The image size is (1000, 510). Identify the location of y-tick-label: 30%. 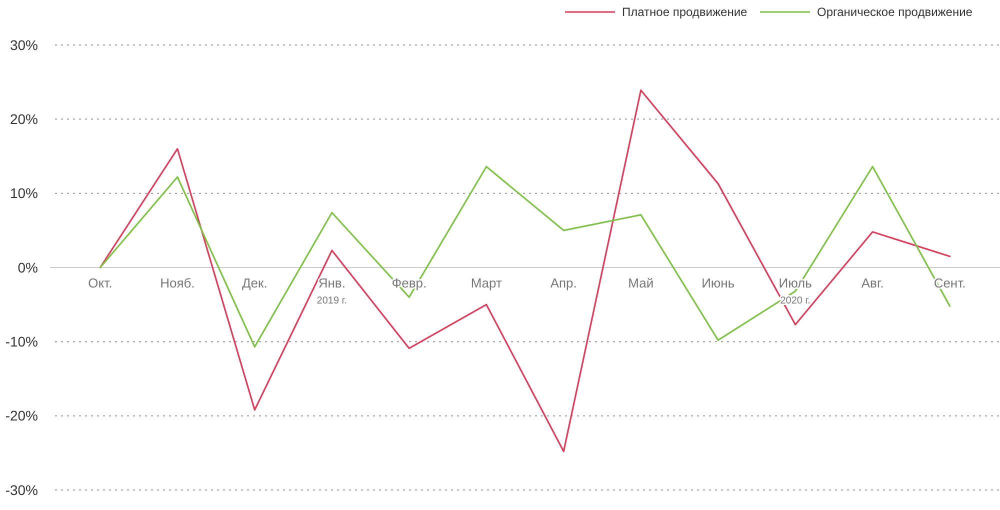
(24, 44).